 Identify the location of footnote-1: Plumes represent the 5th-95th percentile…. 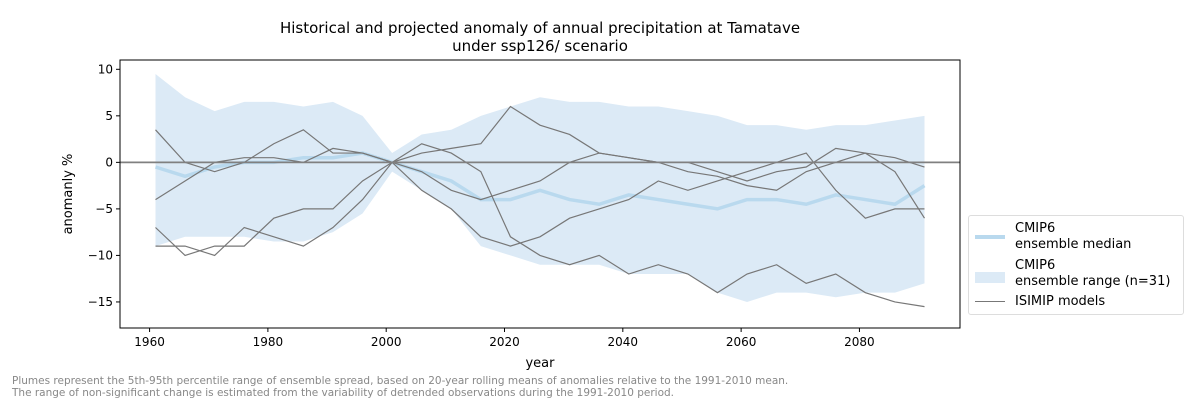
(400, 381).